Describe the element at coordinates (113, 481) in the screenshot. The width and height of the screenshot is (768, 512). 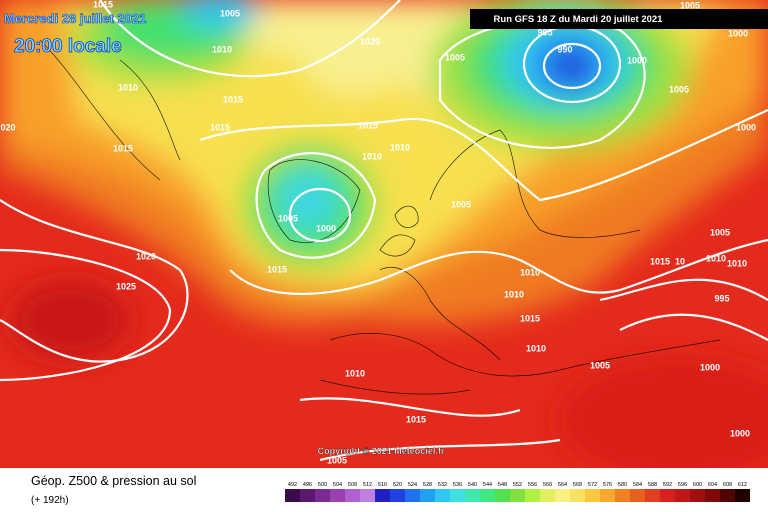
I see `legend-title: Géop. Z500 & pression au sol` at that location.